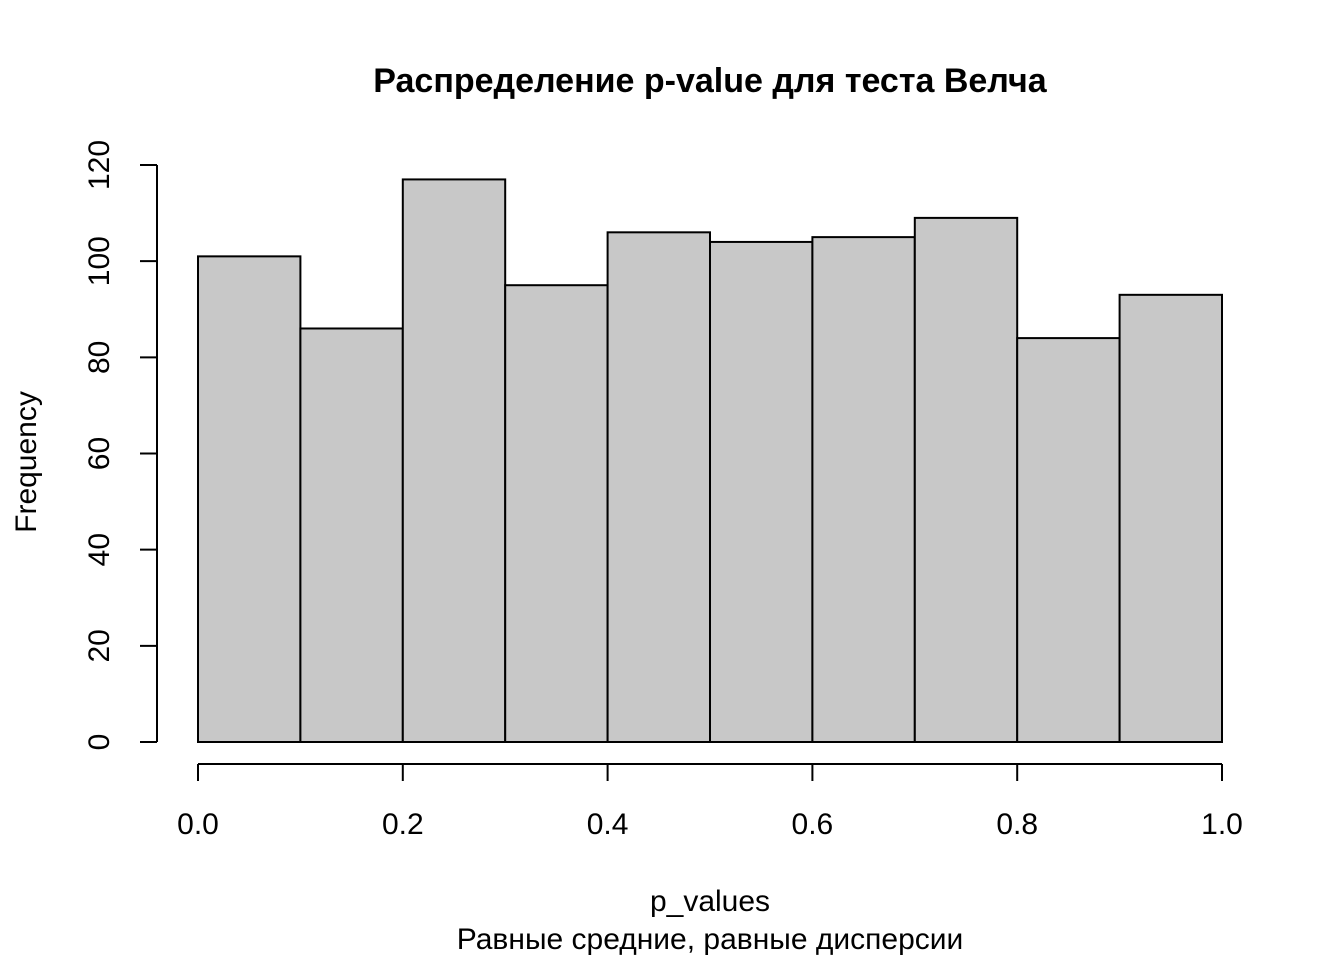 The image size is (1344, 960). What do you see at coordinates (99, 261) in the screenshot?
I see `y-tick-label: 100` at bounding box center [99, 261].